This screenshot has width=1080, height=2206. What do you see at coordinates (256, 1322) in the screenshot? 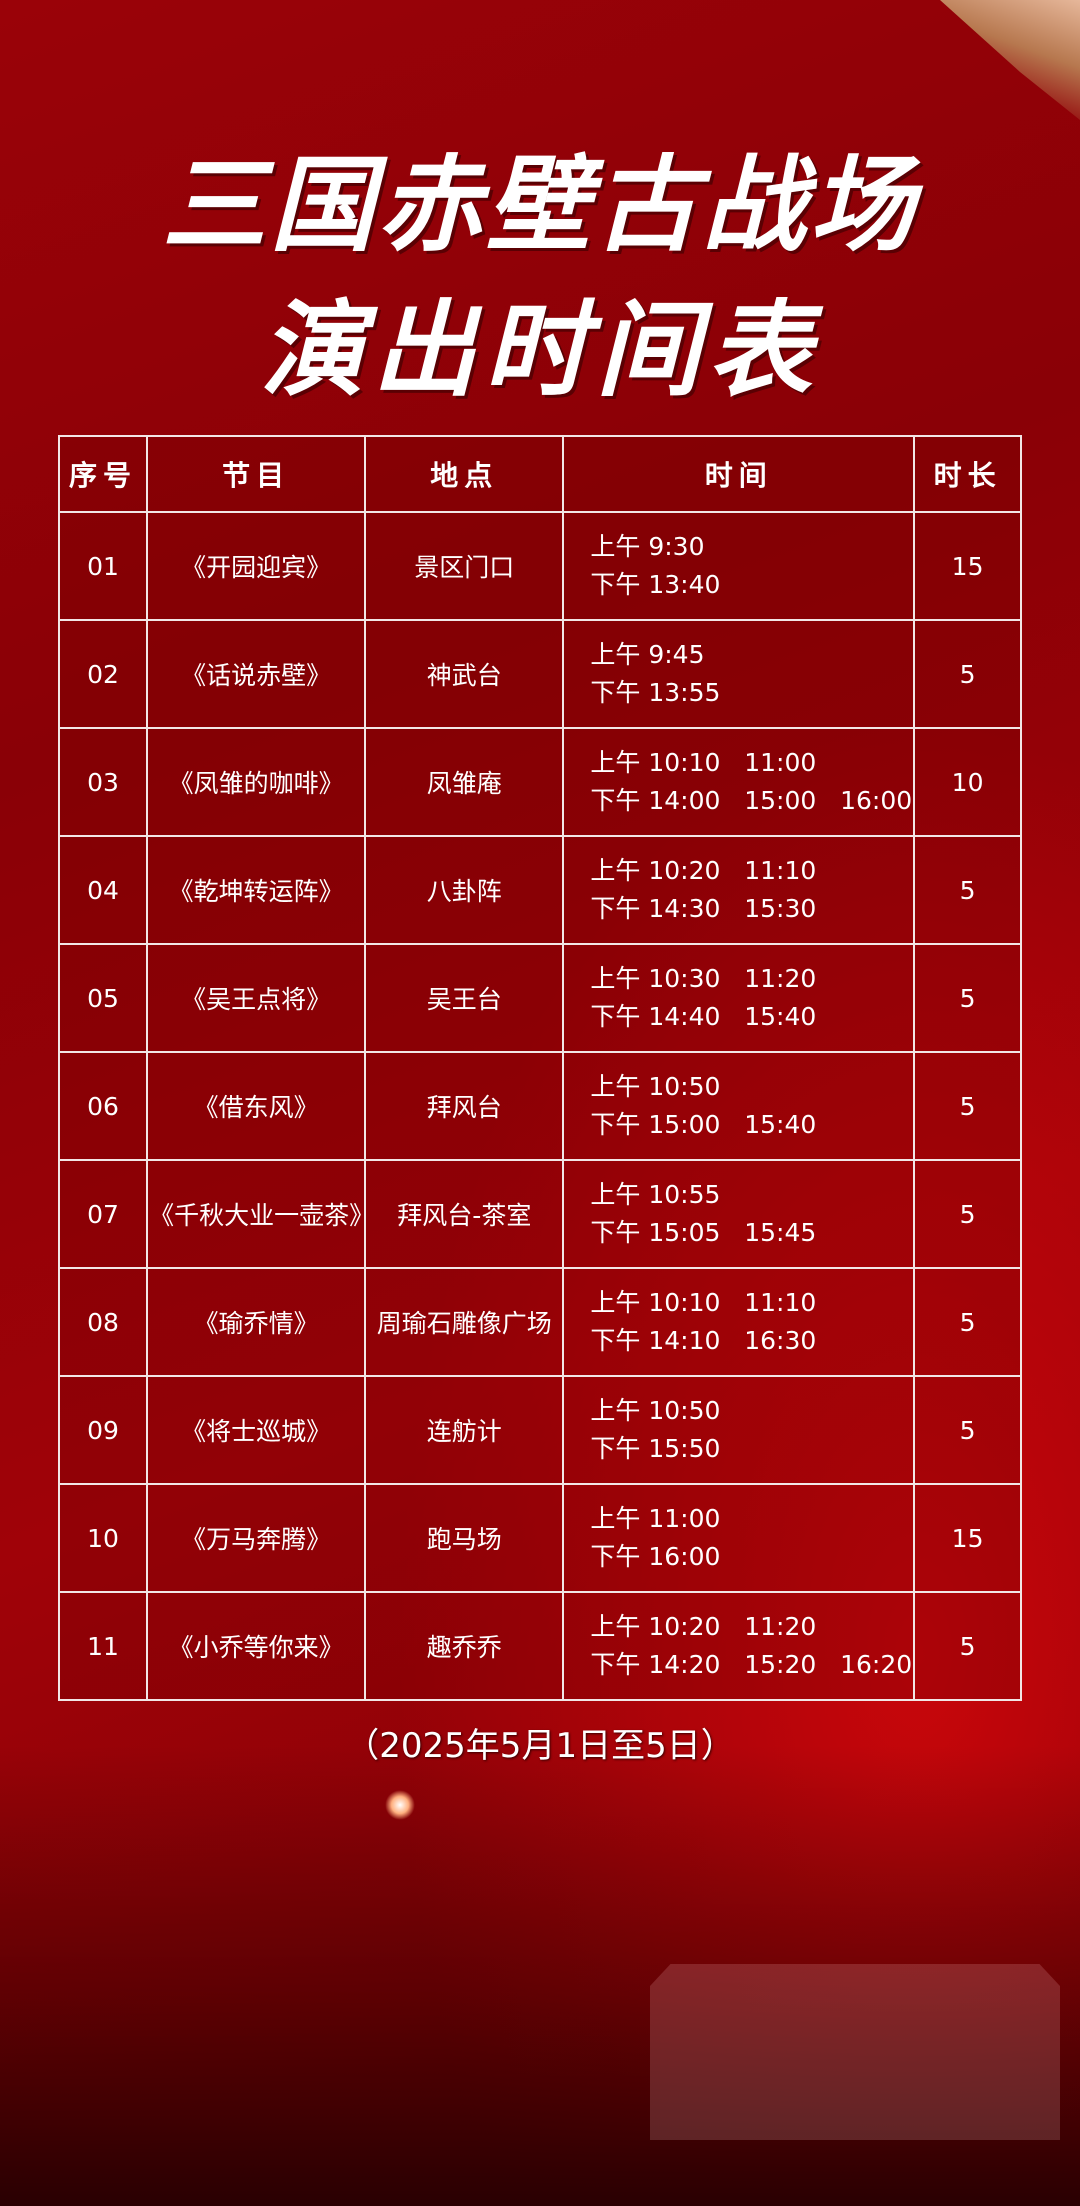
I see `cell-show: 《瑜乔情》` at bounding box center [256, 1322].